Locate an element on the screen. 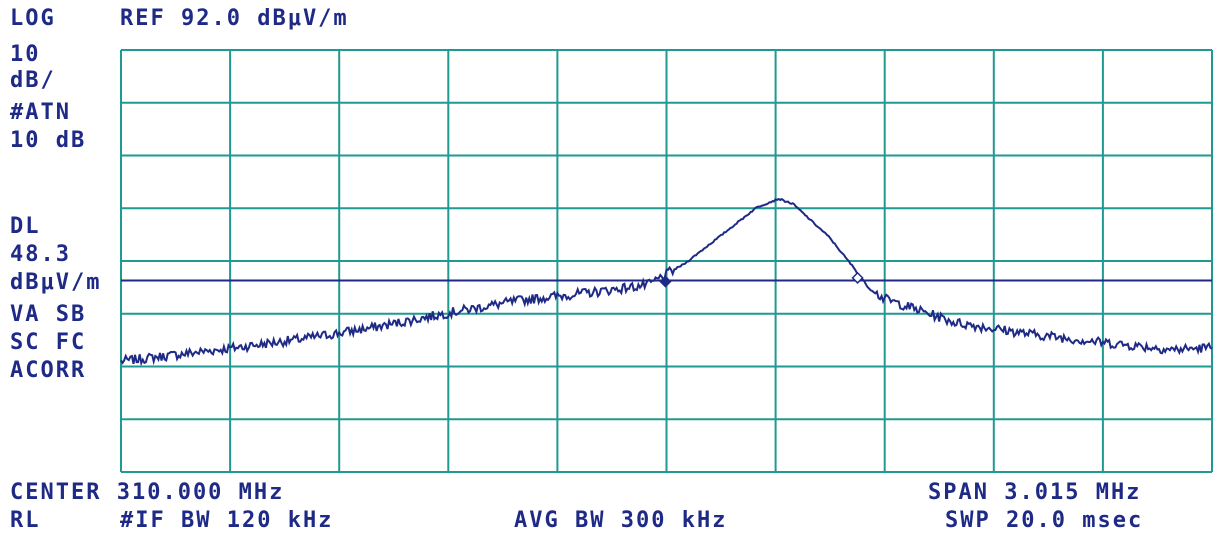 This screenshot has width=1220, height=535. marker-filled is located at coordinates (665, 281).